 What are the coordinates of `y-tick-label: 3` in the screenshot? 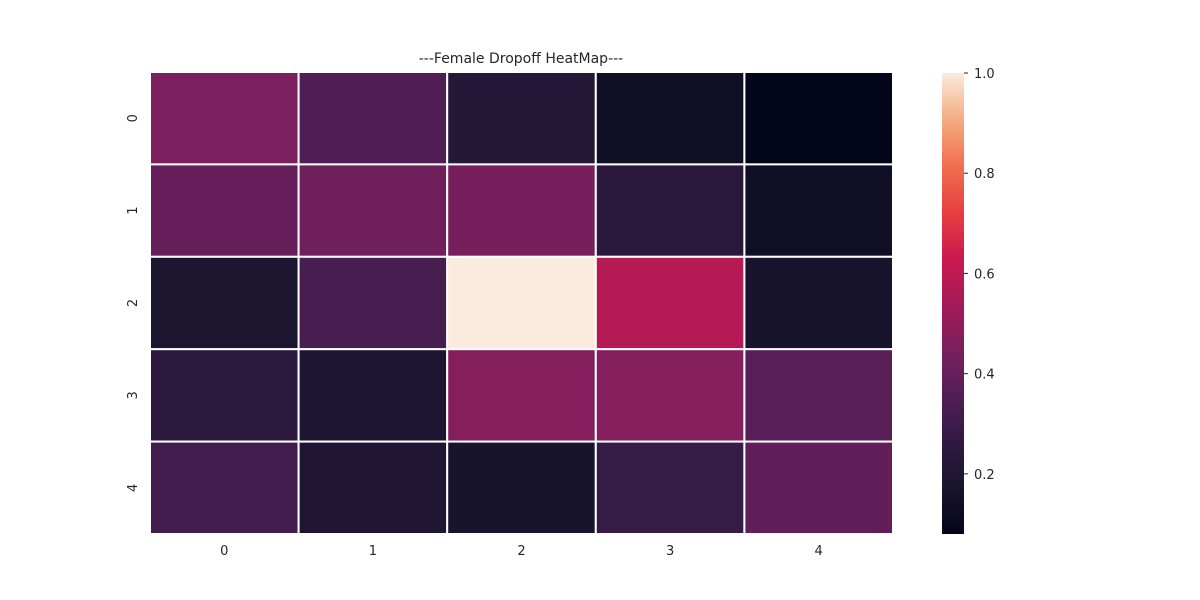 It's located at (133, 395).